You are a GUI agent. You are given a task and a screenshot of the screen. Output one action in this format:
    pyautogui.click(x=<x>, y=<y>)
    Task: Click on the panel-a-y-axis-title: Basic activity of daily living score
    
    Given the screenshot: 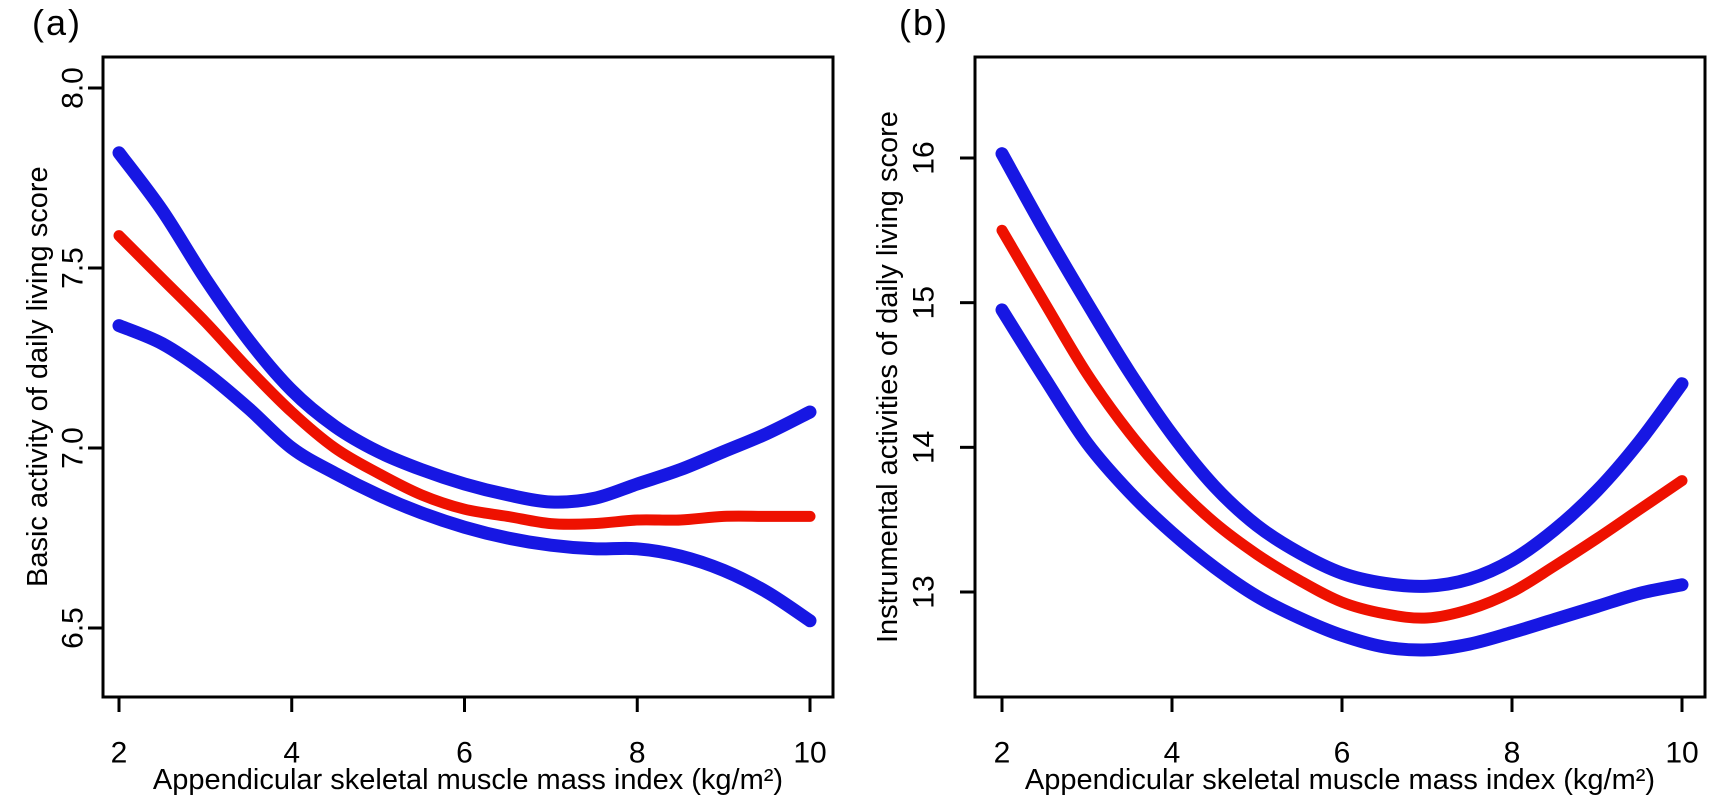 What is the action you would take?
    pyautogui.click(x=38, y=377)
    